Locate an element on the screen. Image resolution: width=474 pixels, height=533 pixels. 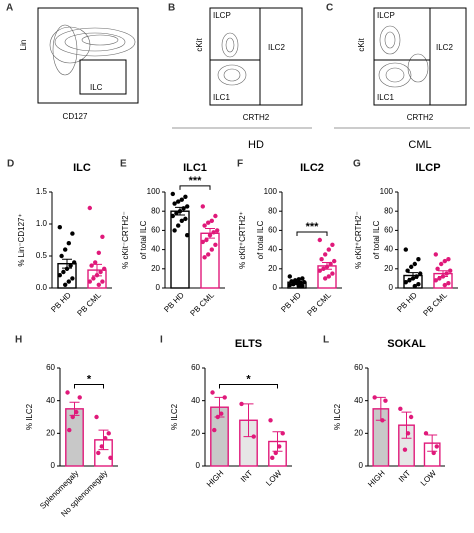
significance-bracket is located at coordinates (248, 386).